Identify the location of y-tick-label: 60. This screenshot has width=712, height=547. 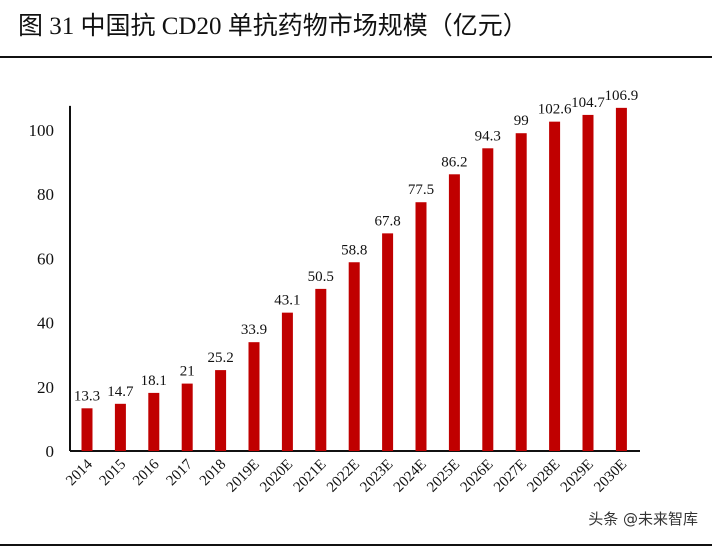
(45, 258).